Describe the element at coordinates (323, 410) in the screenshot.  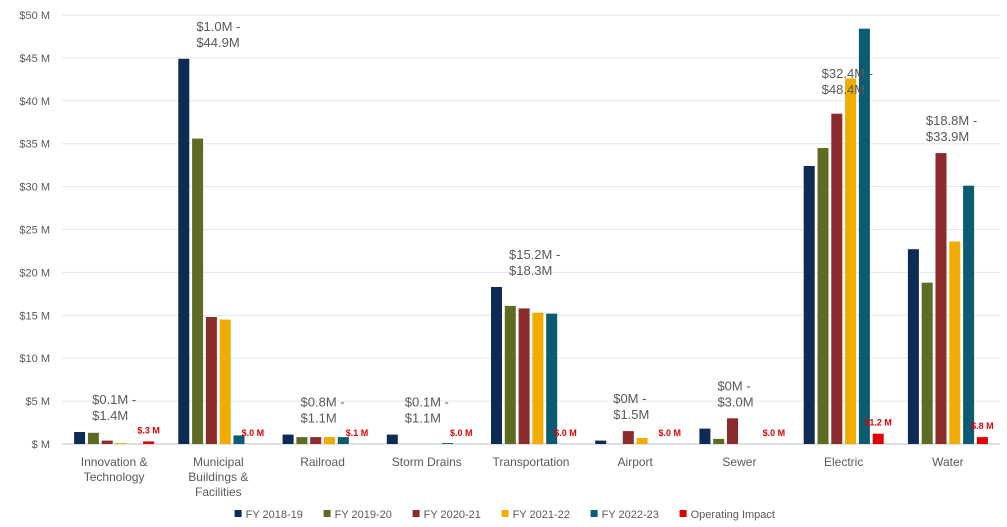
I see `range-label: $0.8M -$1.1M` at that location.